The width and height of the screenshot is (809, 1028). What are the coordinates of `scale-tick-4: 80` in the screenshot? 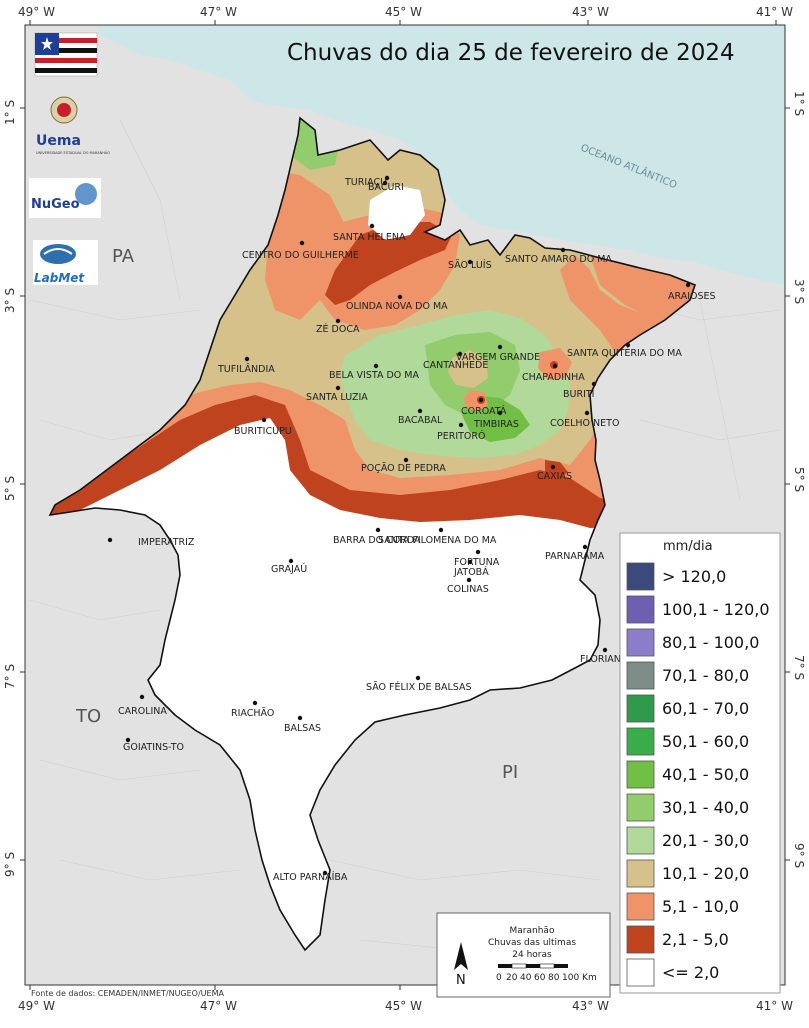 It's located at (554, 978).